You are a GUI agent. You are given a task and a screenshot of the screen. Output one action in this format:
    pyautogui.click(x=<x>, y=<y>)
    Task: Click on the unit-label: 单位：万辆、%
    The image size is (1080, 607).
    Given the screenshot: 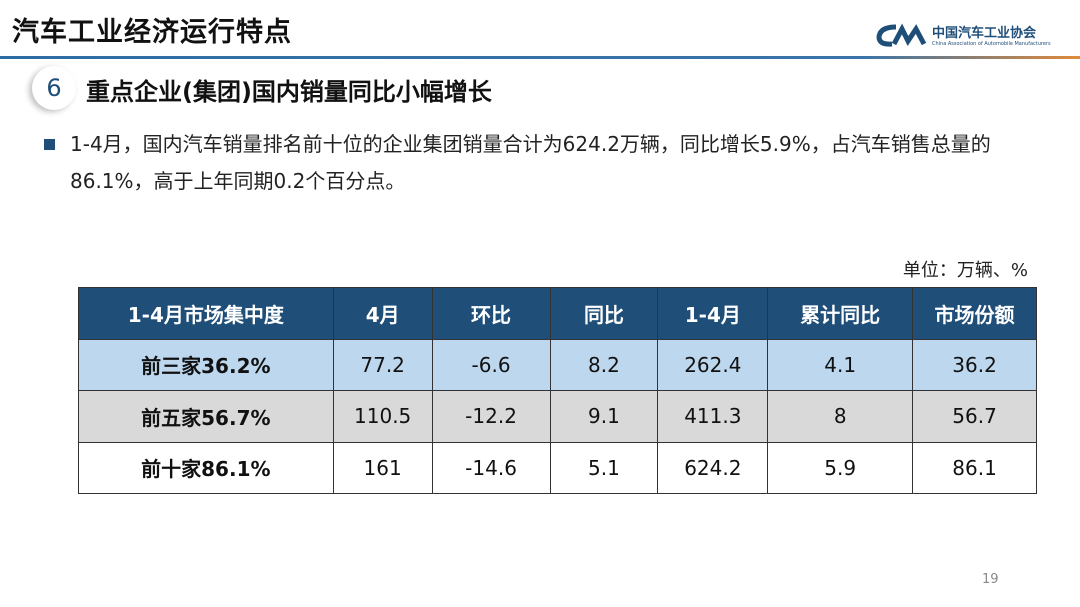 What is the action you would take?
    pyautogui.click(x=965, y=270)
    